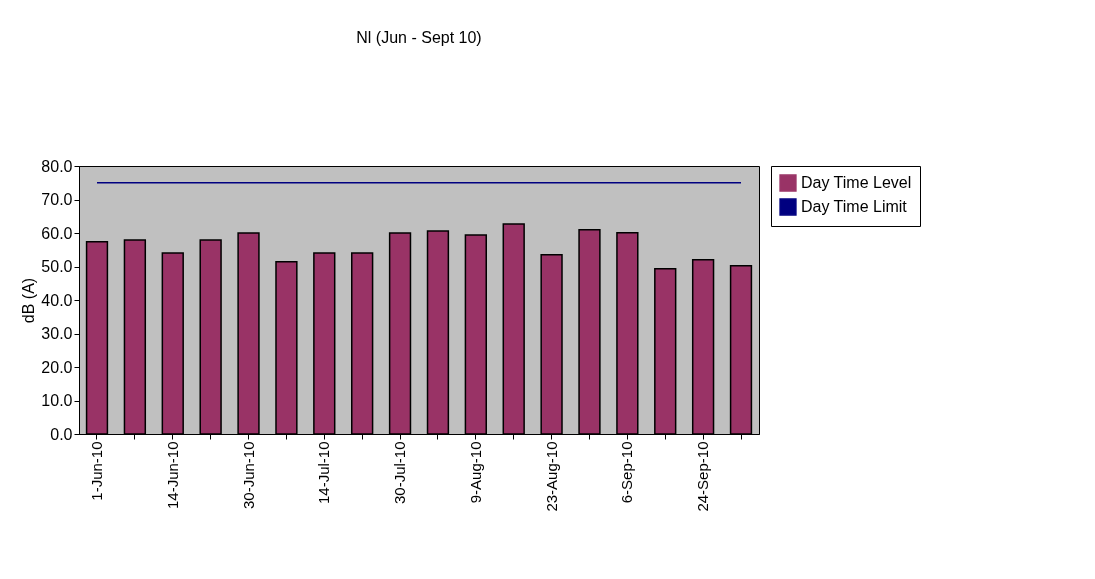  I want to click on x-tick-label: 23-Aug-10, so click(551, 476).